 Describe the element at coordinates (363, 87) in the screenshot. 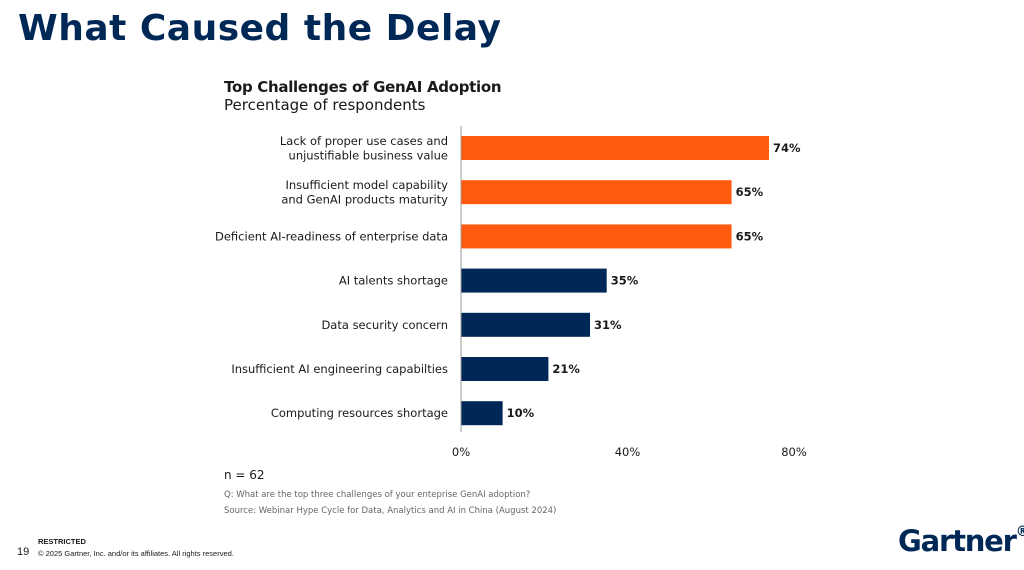

I see `chart-title: Top Challenges of GenAI Adoption` at that location.